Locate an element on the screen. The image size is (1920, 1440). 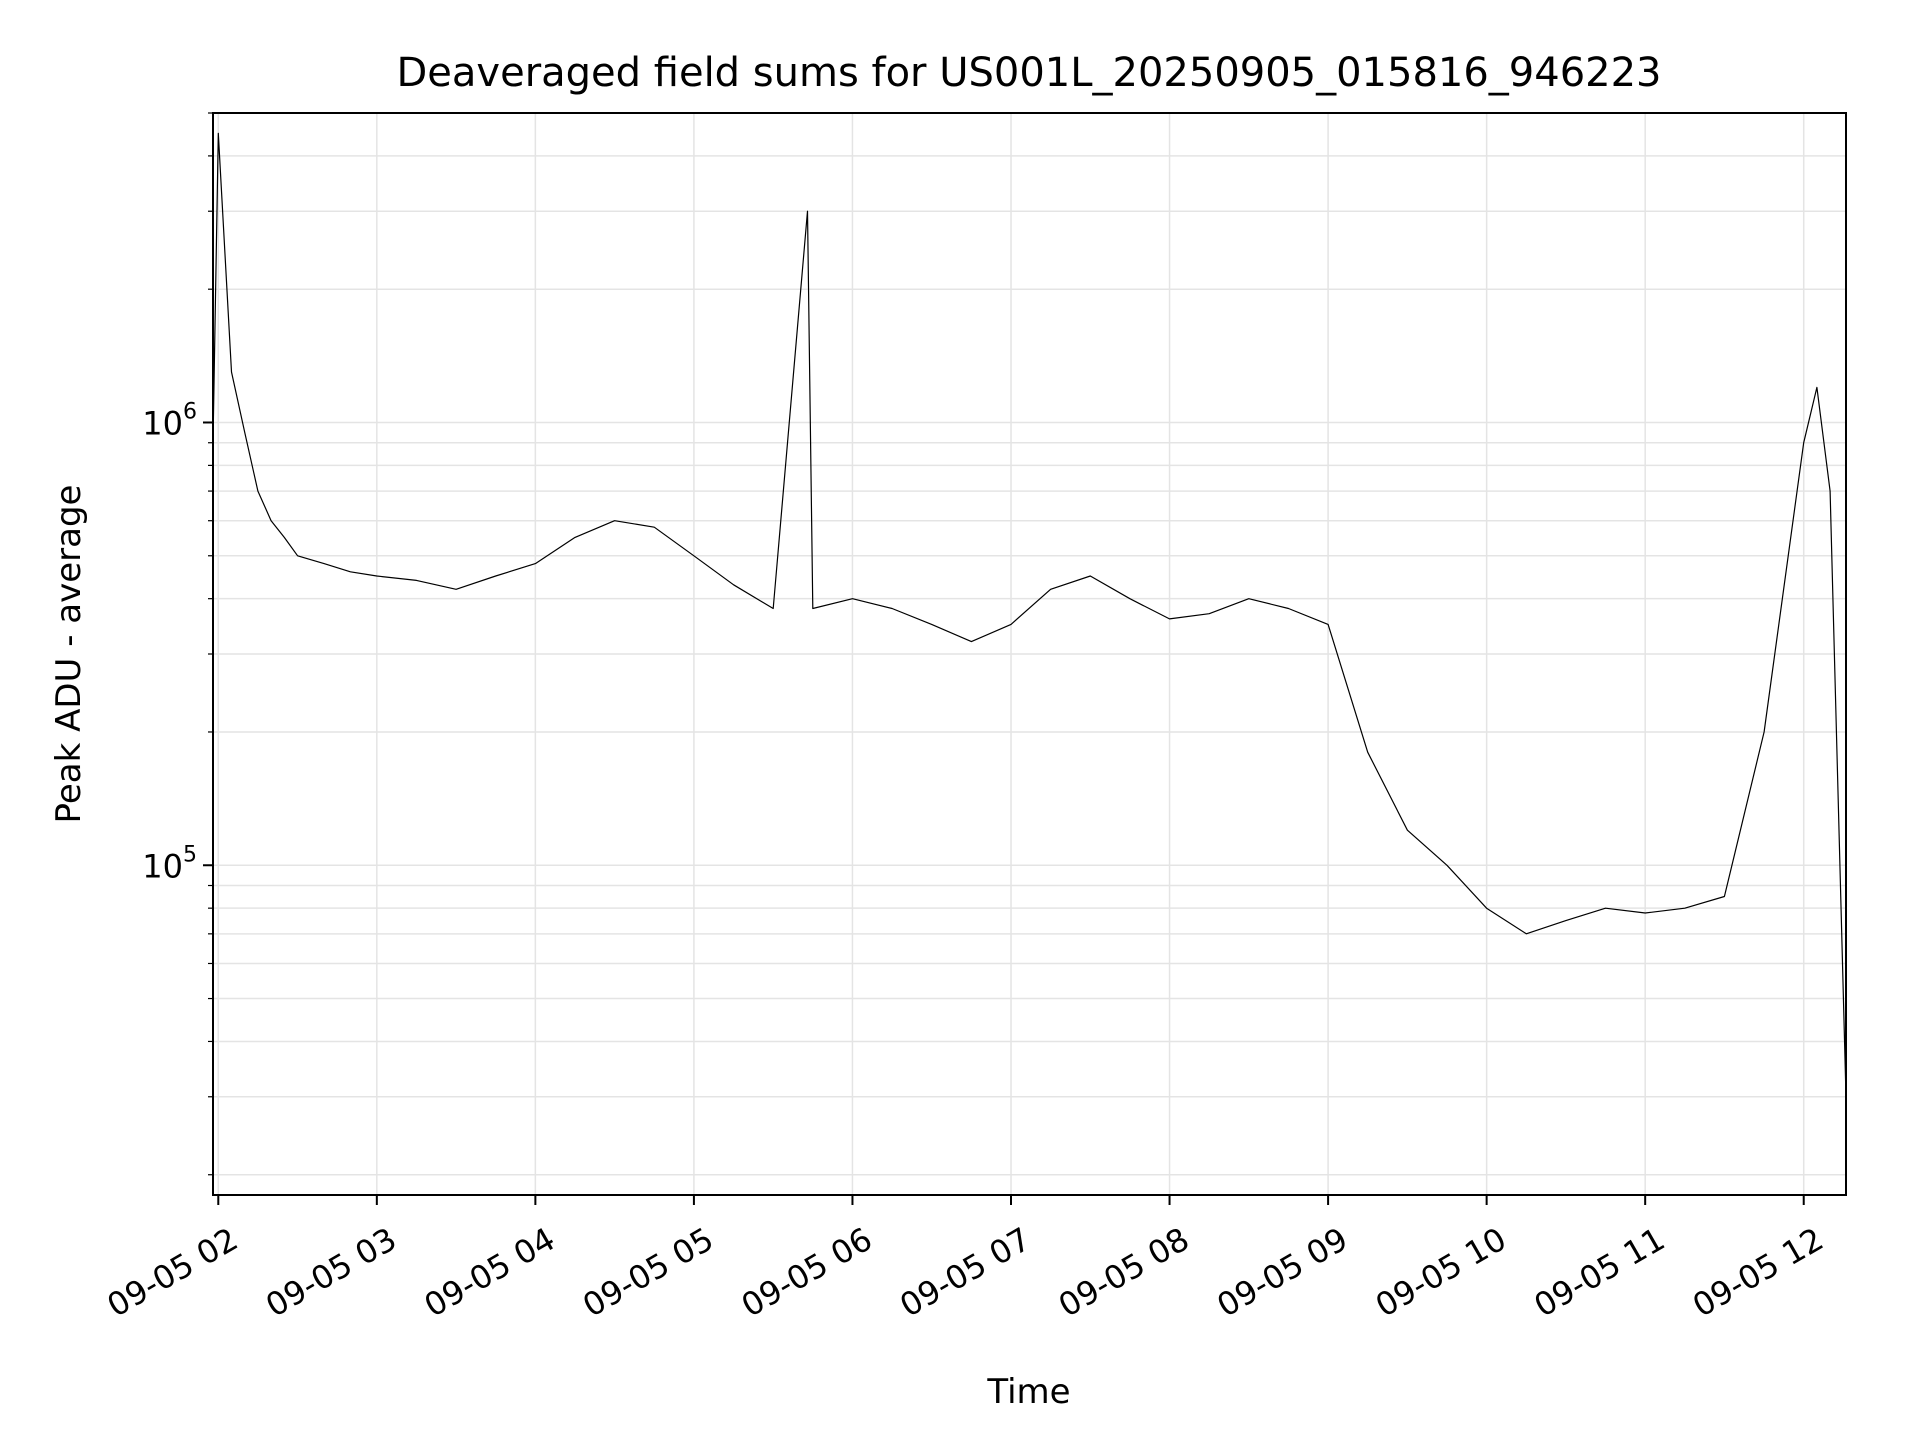
y-tick-label: 10⁵ is located at coordinates (169, 863).